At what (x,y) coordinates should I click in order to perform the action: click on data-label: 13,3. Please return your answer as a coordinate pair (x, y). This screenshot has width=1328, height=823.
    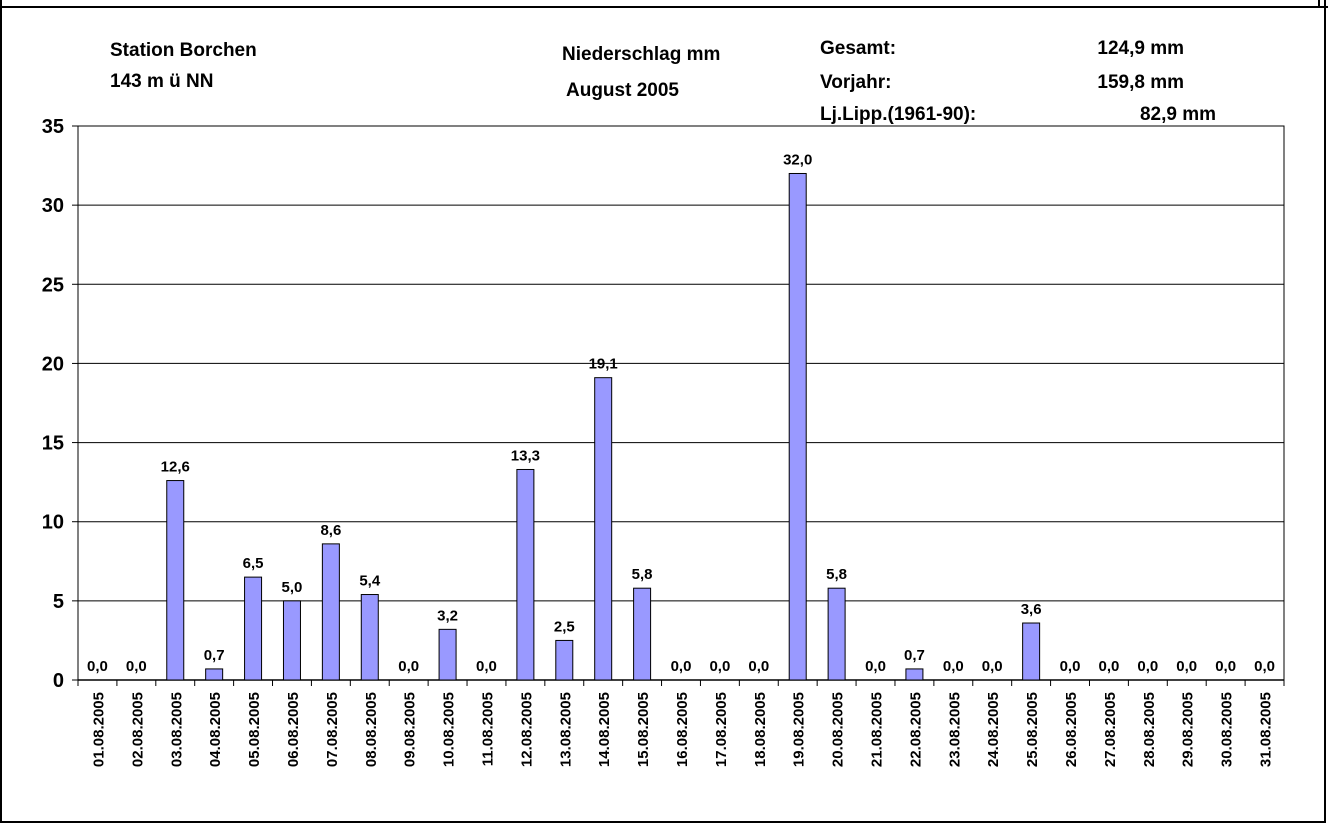
    Looking at the image, I should click on (525, 455).